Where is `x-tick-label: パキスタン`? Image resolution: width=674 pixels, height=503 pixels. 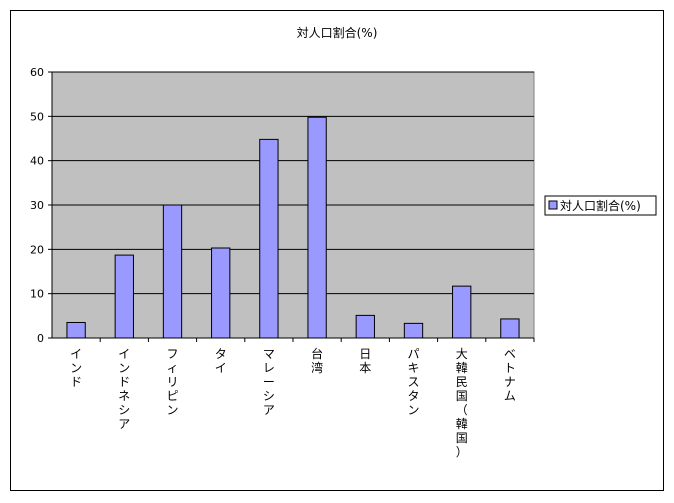
x-tick-label: パキスタン is located at coordinates (413, 382).